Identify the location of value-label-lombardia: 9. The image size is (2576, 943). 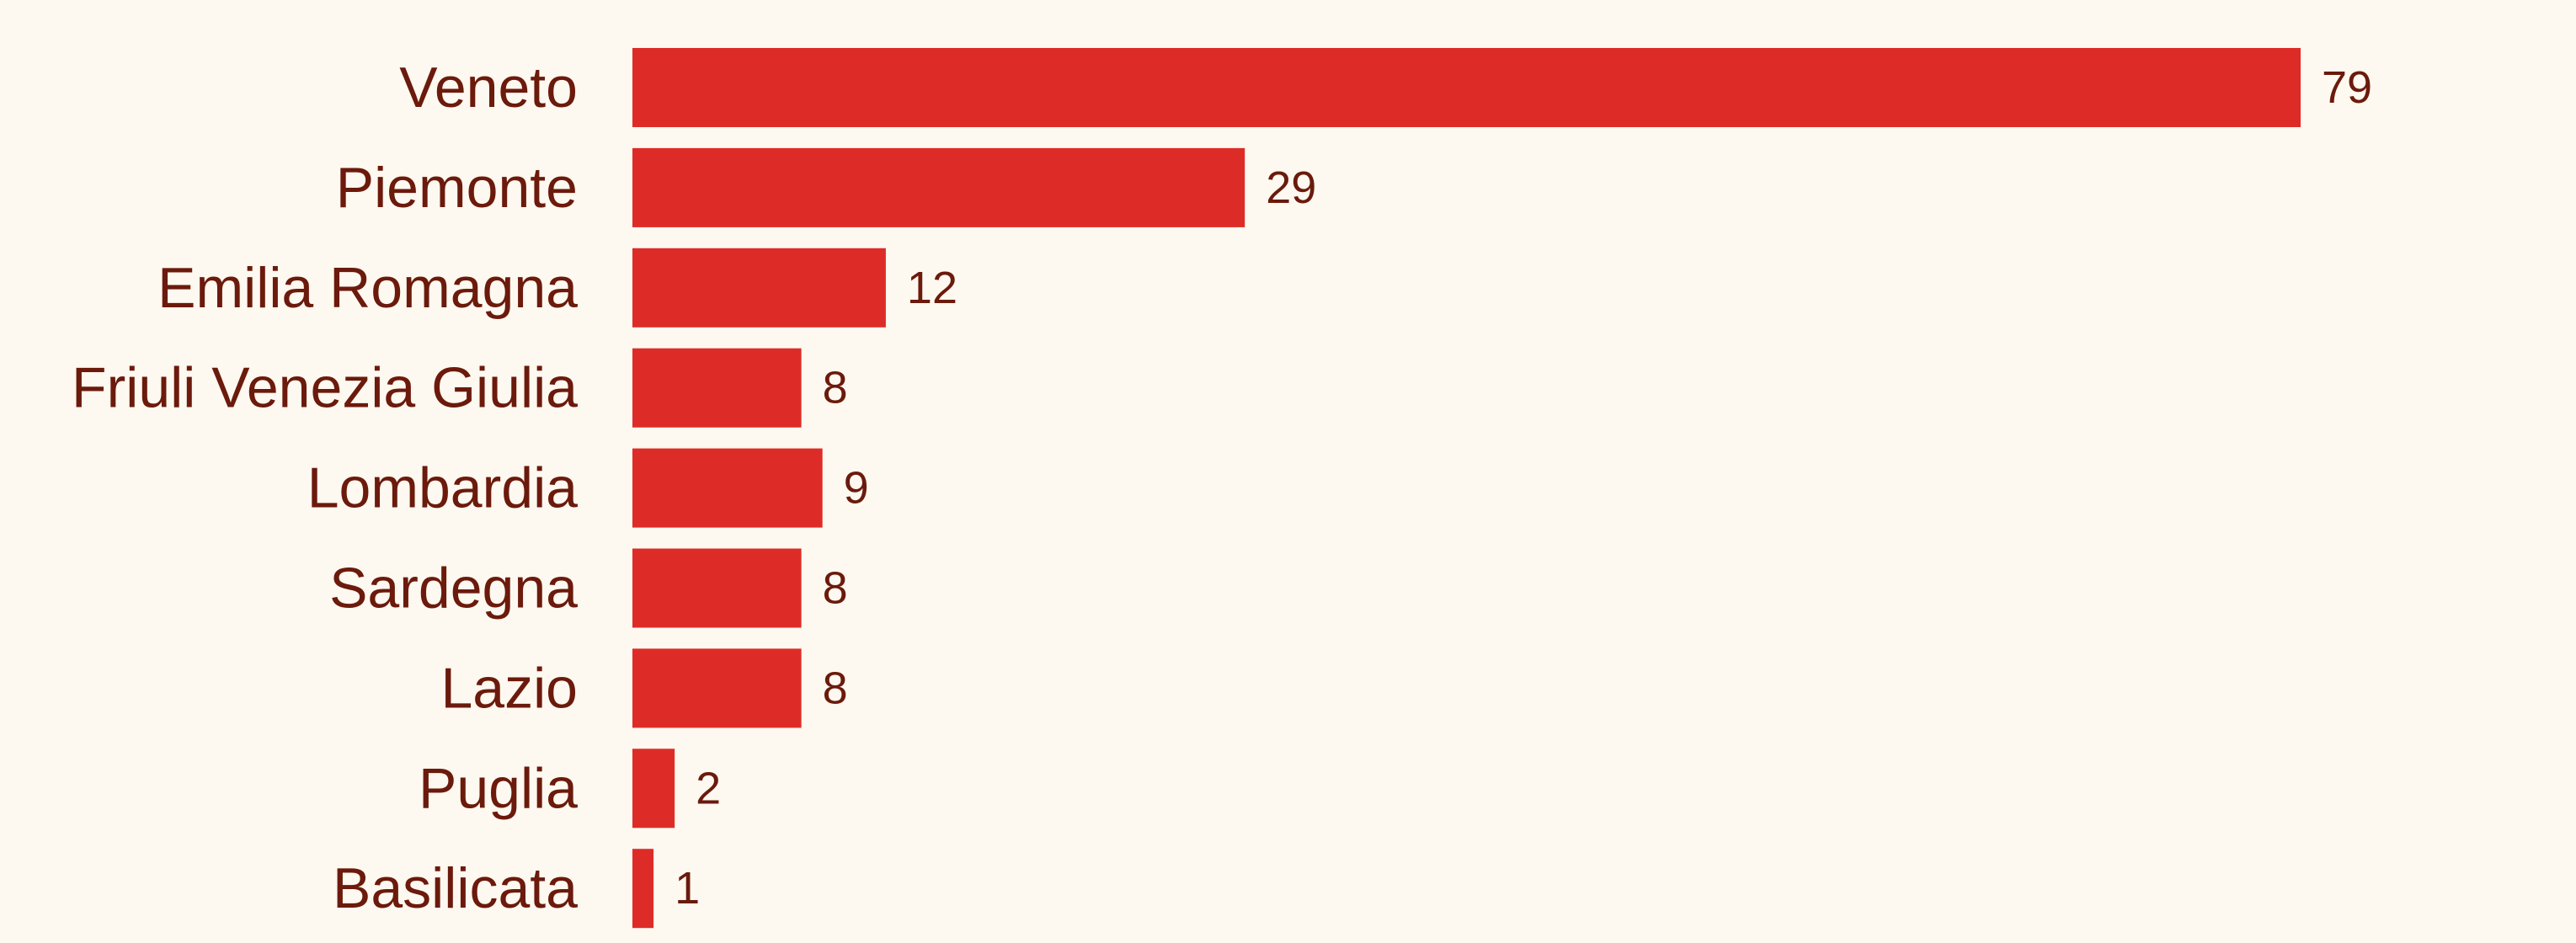
(856, 488).